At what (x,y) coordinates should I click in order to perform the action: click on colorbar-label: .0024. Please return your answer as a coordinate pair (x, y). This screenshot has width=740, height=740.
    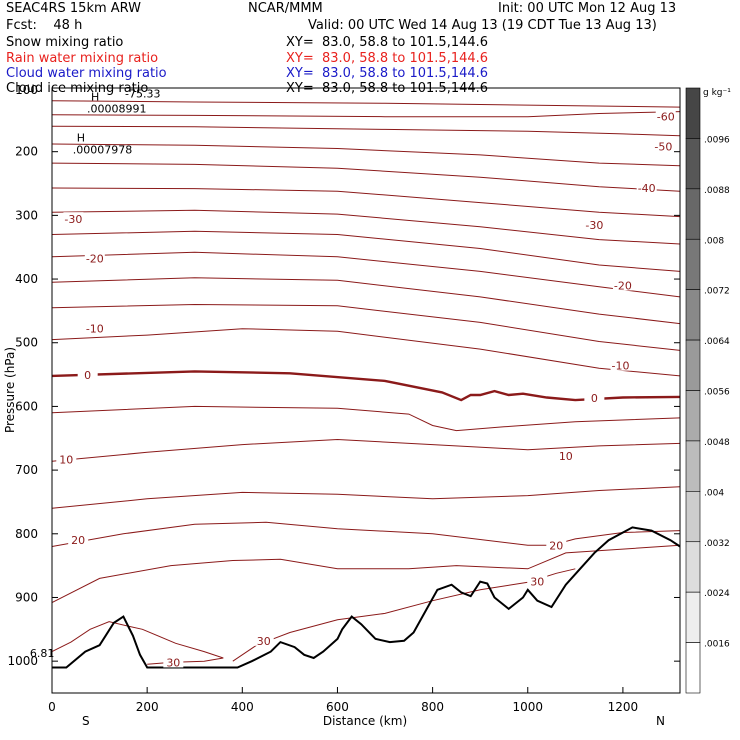
    Looking at the image, I should click on (717, 594).